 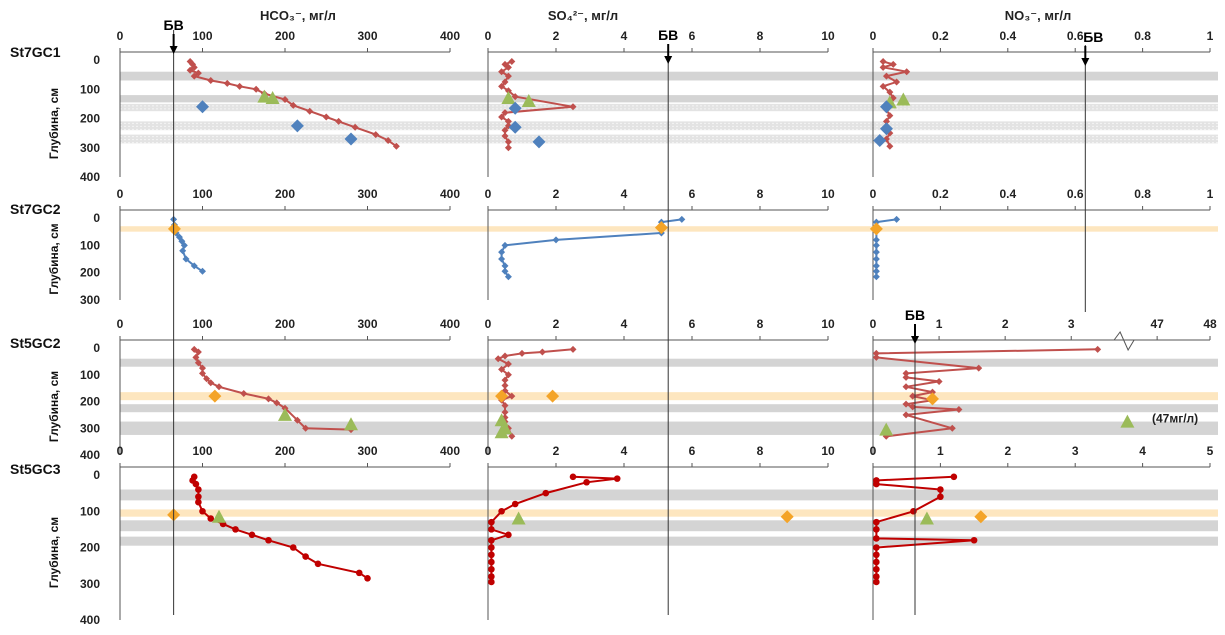 What do you see at coordinates (367, 324) in the screenshot?
I see `x-tick-label: 300` at bounding box center [367, 324].